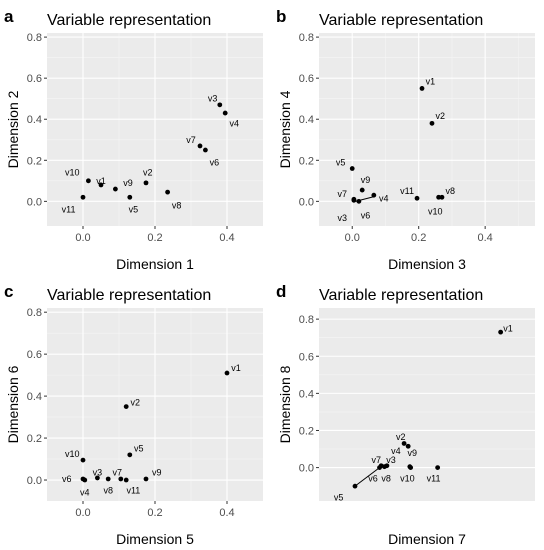  Describe the element at coordinates (13, 404) in the screenshot. I see `y-axis-title: Dimension 6` at that location.